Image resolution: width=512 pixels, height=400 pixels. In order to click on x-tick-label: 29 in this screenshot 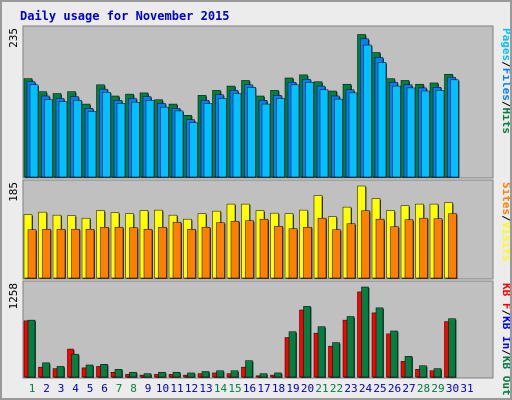, I will do `click(437, 388)`.